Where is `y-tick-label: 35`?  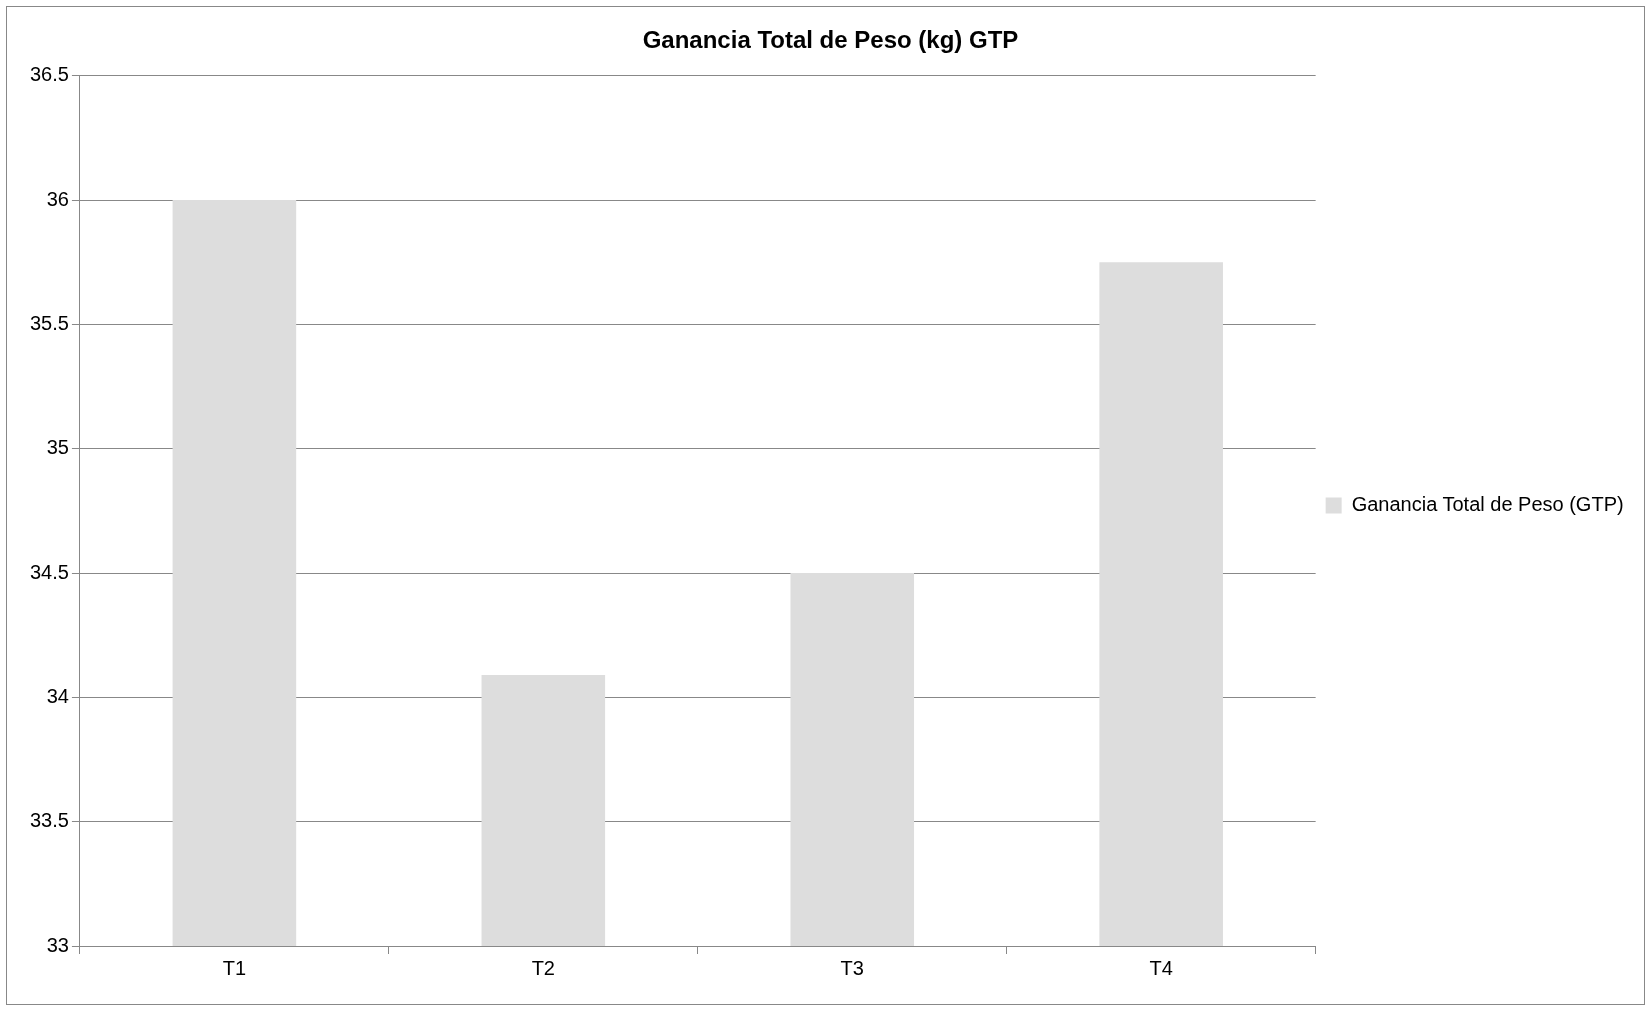 y-tick-label: 35 is located at coordinates (57, 447).